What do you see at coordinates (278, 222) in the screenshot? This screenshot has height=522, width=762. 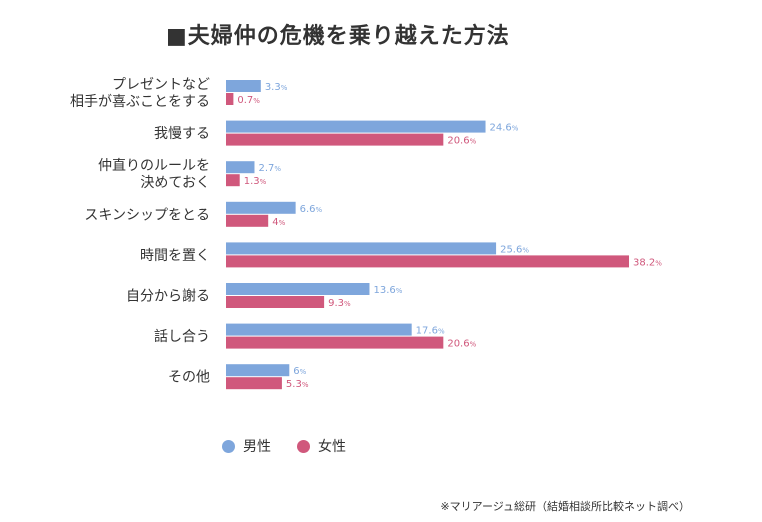 I see `data-label-female: 4%` at bounding box center [278, 222].